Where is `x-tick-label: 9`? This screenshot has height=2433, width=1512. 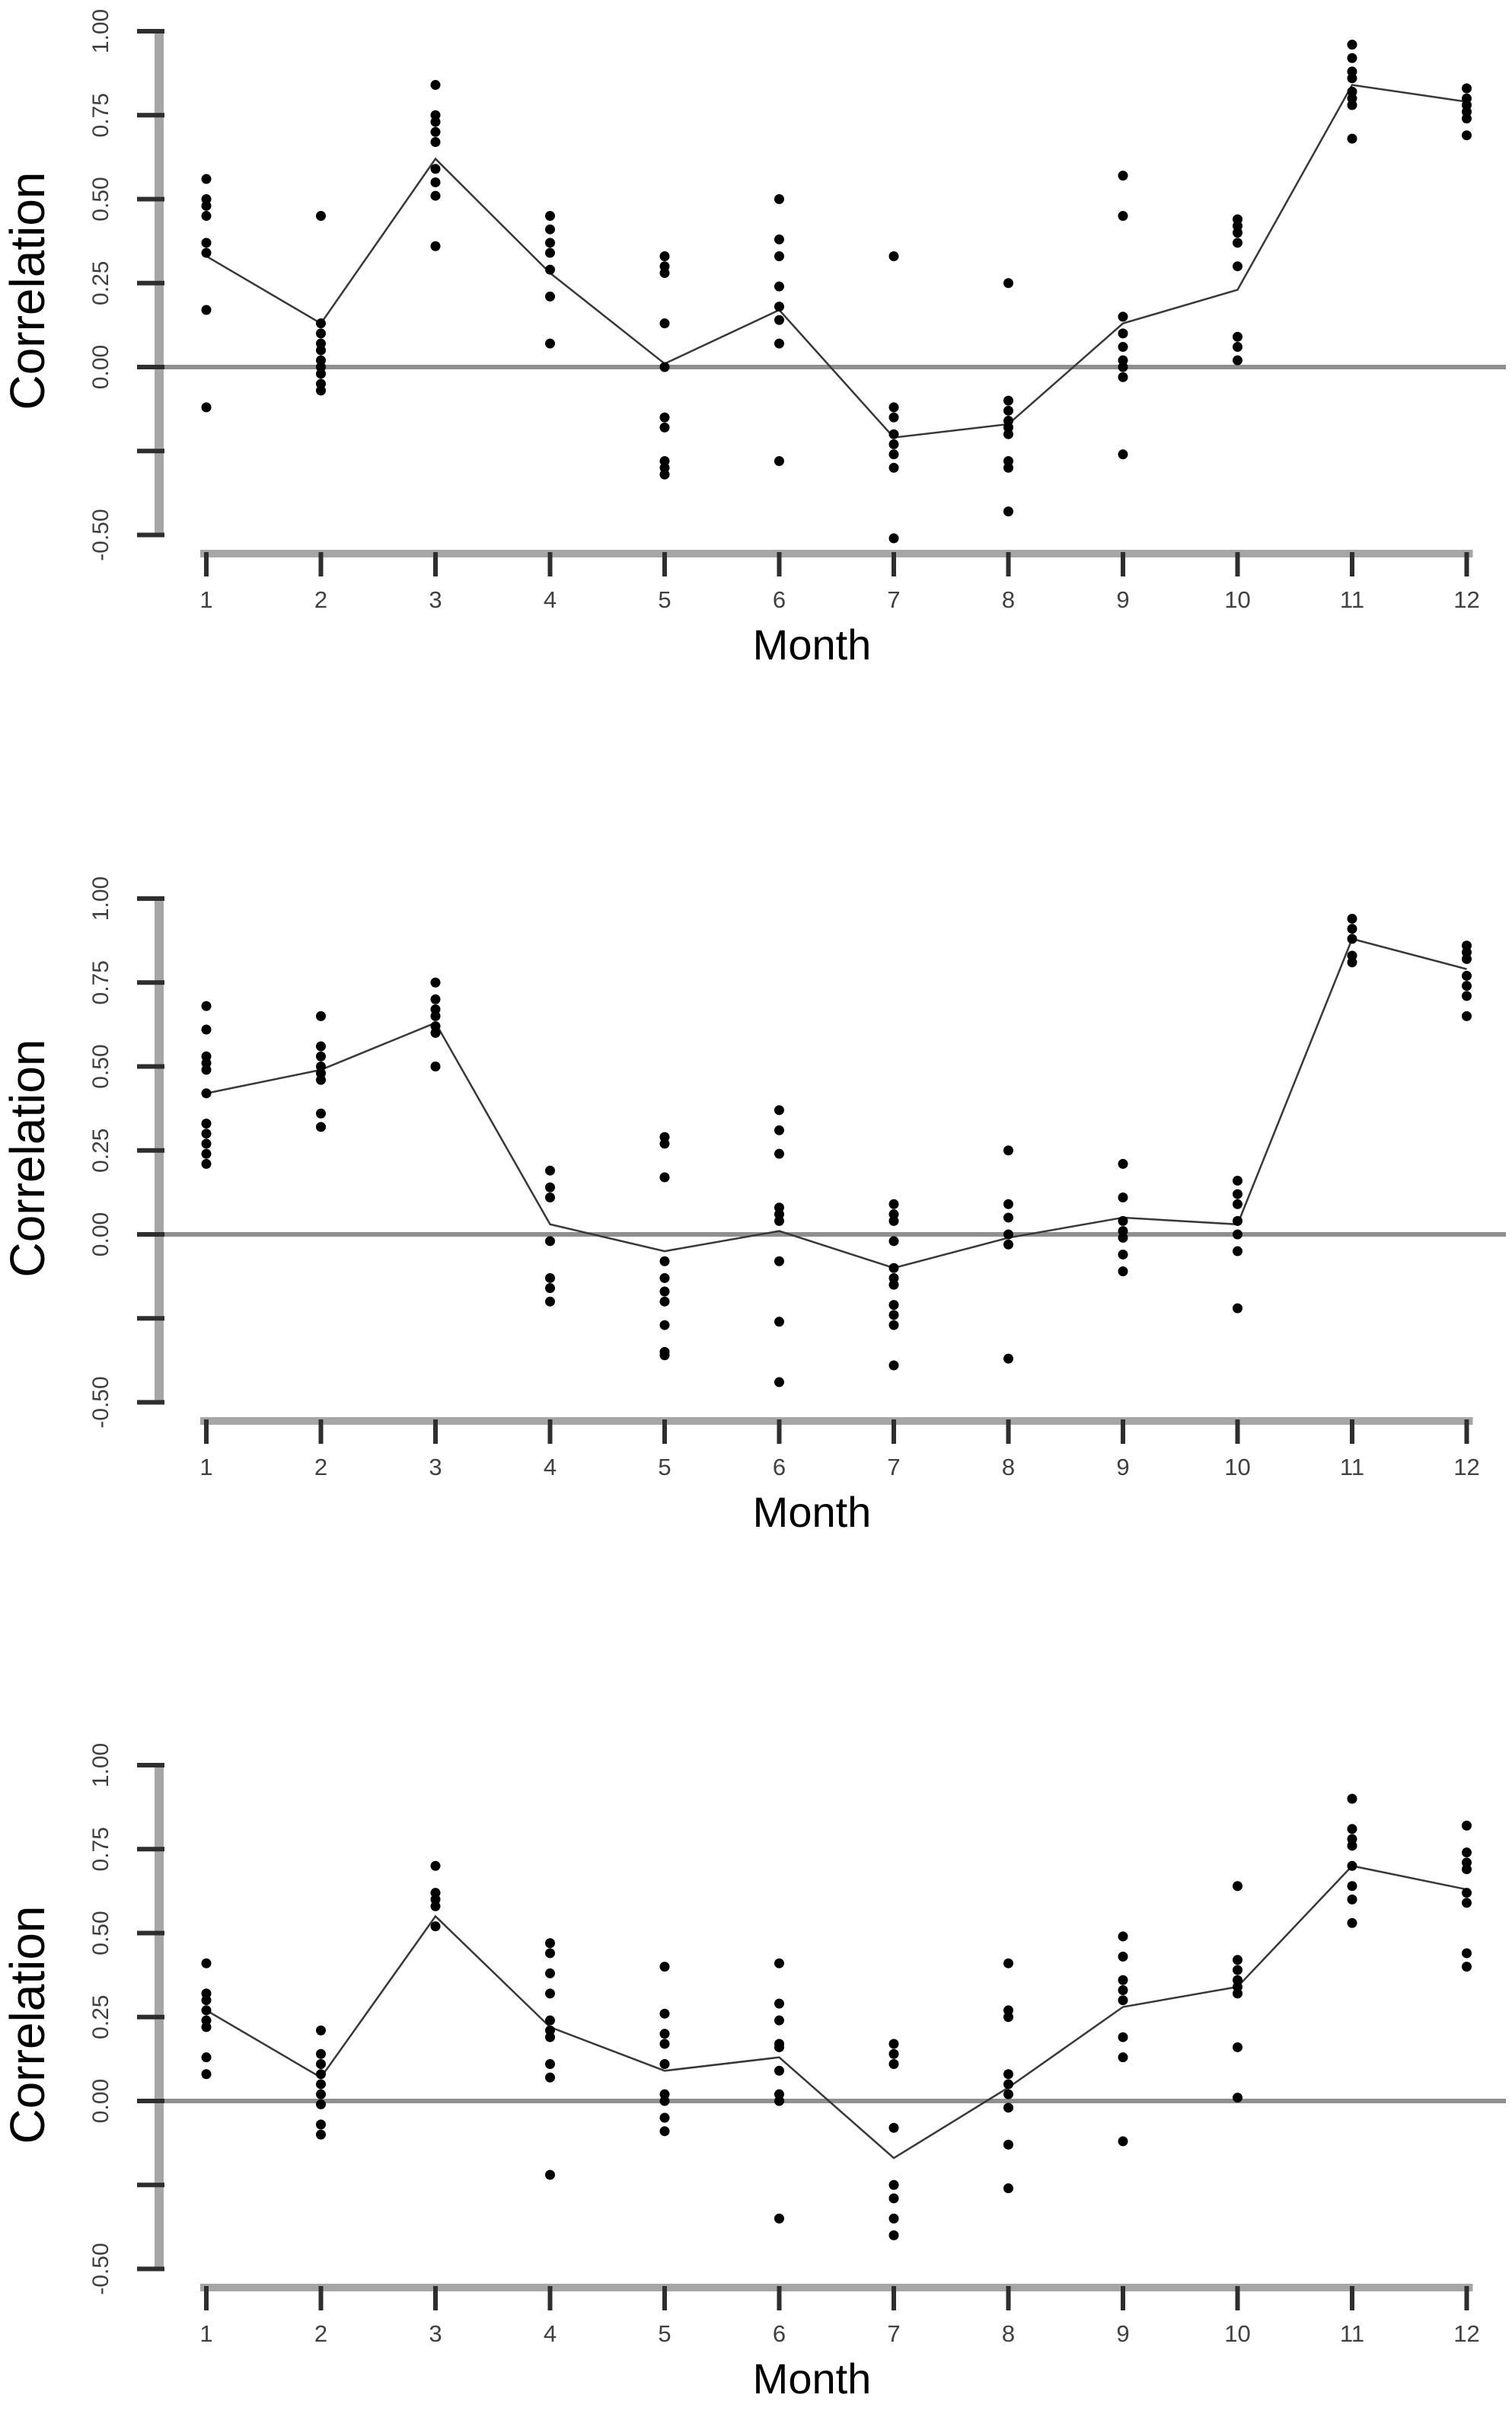
x-tick-label: 9 is located at coordinates (1122, 2333).